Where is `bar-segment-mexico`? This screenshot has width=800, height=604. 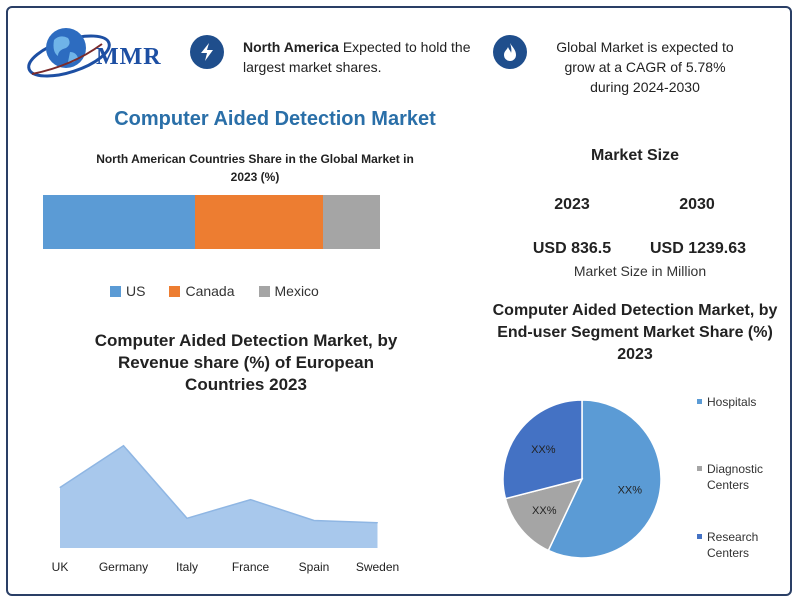
bar-segment-mexico is located at coordinates (351, 222).